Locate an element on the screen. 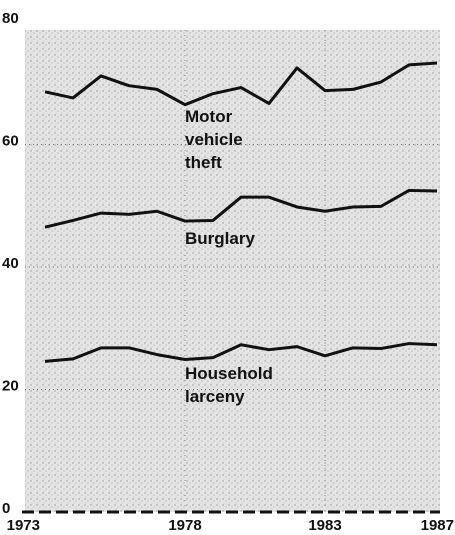  y-tick-label: 60 is located at coordinates (10, 140).